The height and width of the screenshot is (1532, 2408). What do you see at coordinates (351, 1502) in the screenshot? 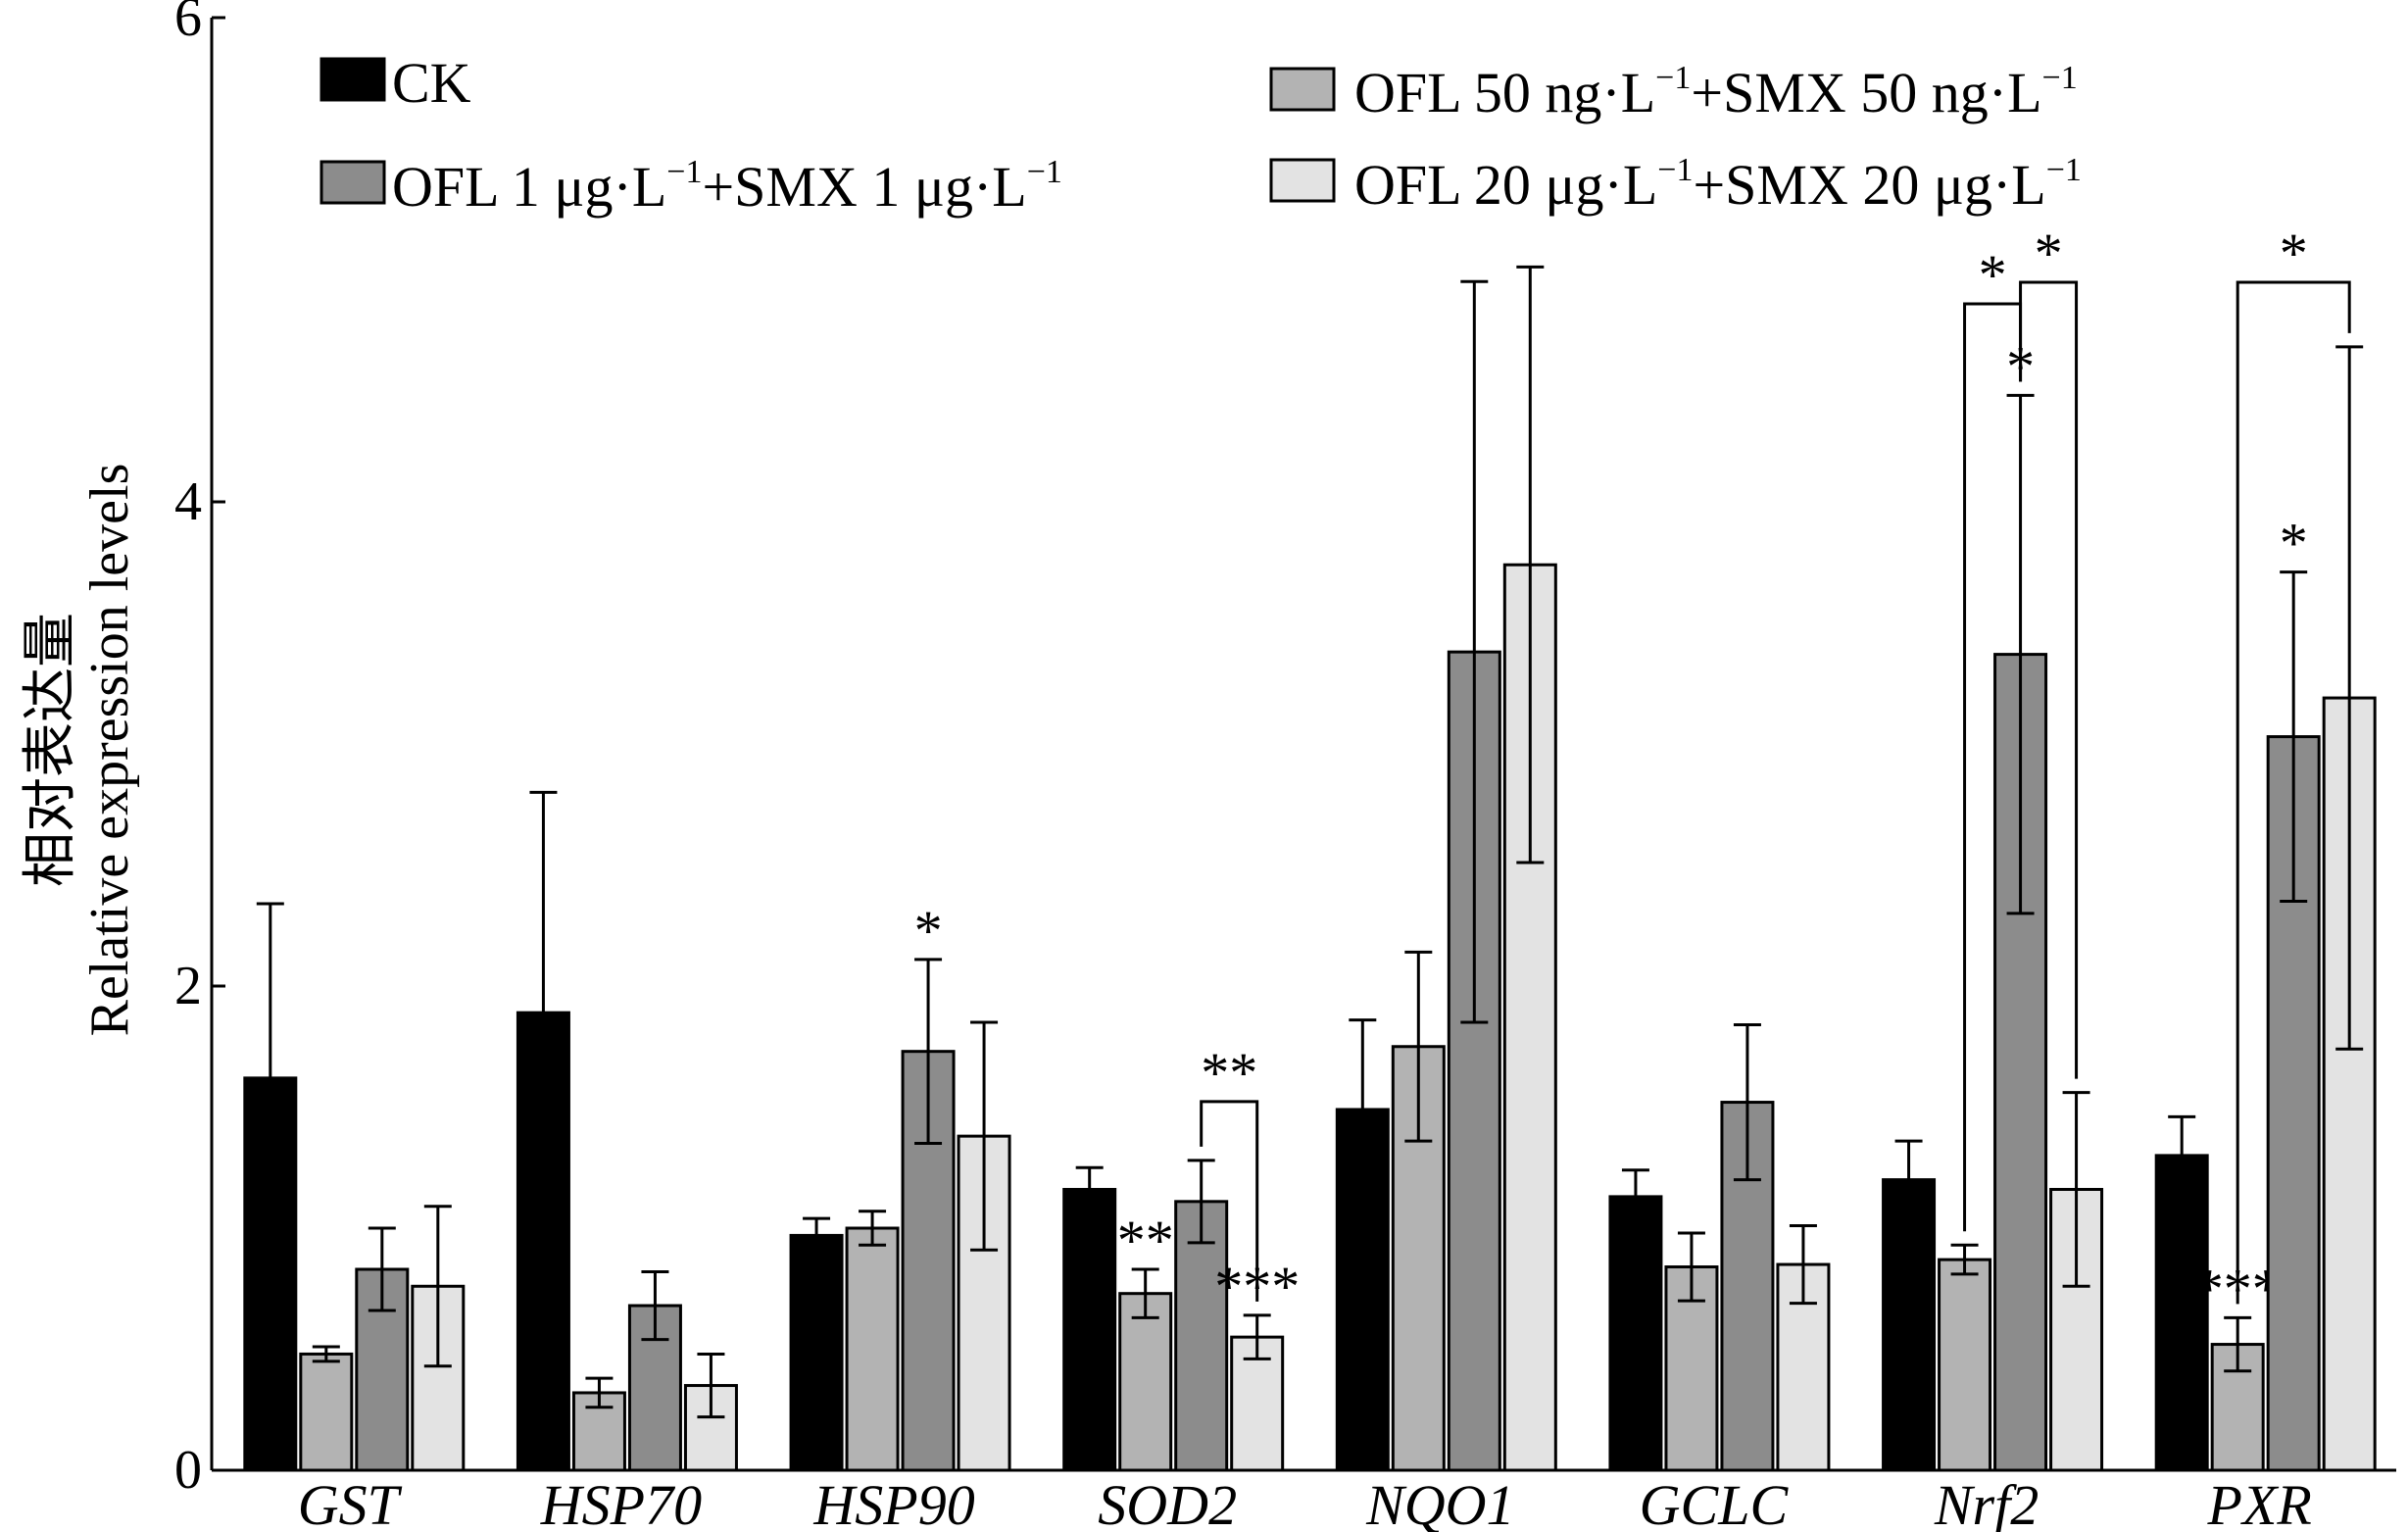
I see `x-category-label: GST` at bounding box center [351, 1502].